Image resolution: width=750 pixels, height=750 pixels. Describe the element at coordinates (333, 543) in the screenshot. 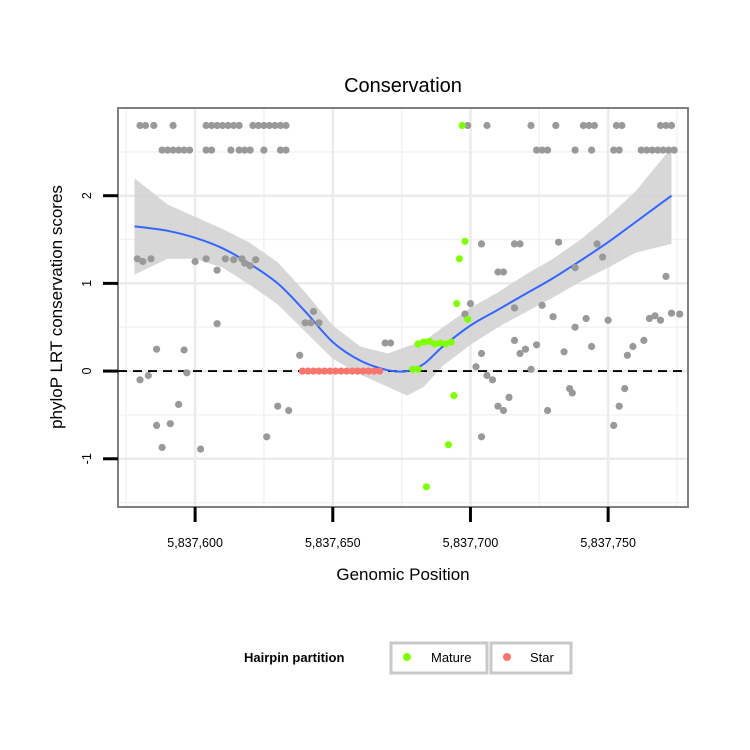

I see `x-tick-label: 5,837,650` at that location.